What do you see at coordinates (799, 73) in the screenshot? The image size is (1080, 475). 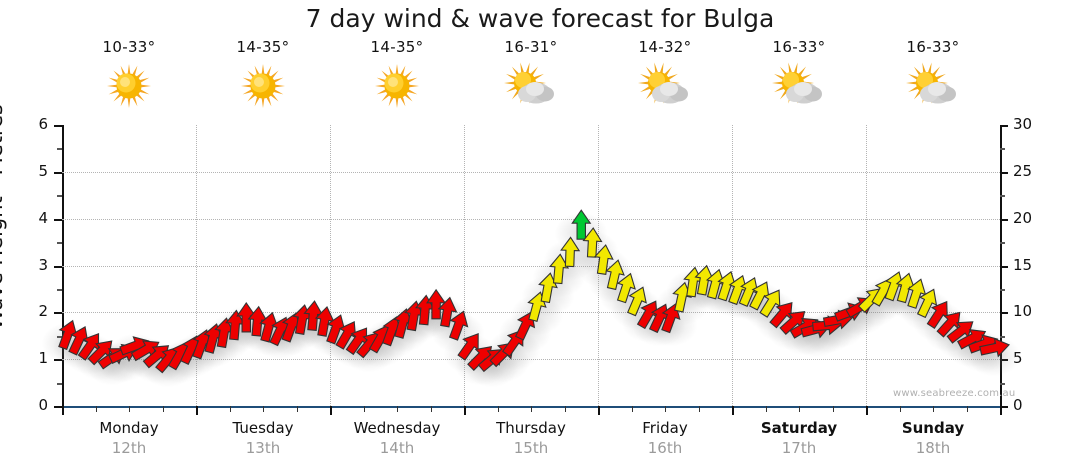 I see `day-forecast-saturday: 16-33°` at bounding box center [799, 73].